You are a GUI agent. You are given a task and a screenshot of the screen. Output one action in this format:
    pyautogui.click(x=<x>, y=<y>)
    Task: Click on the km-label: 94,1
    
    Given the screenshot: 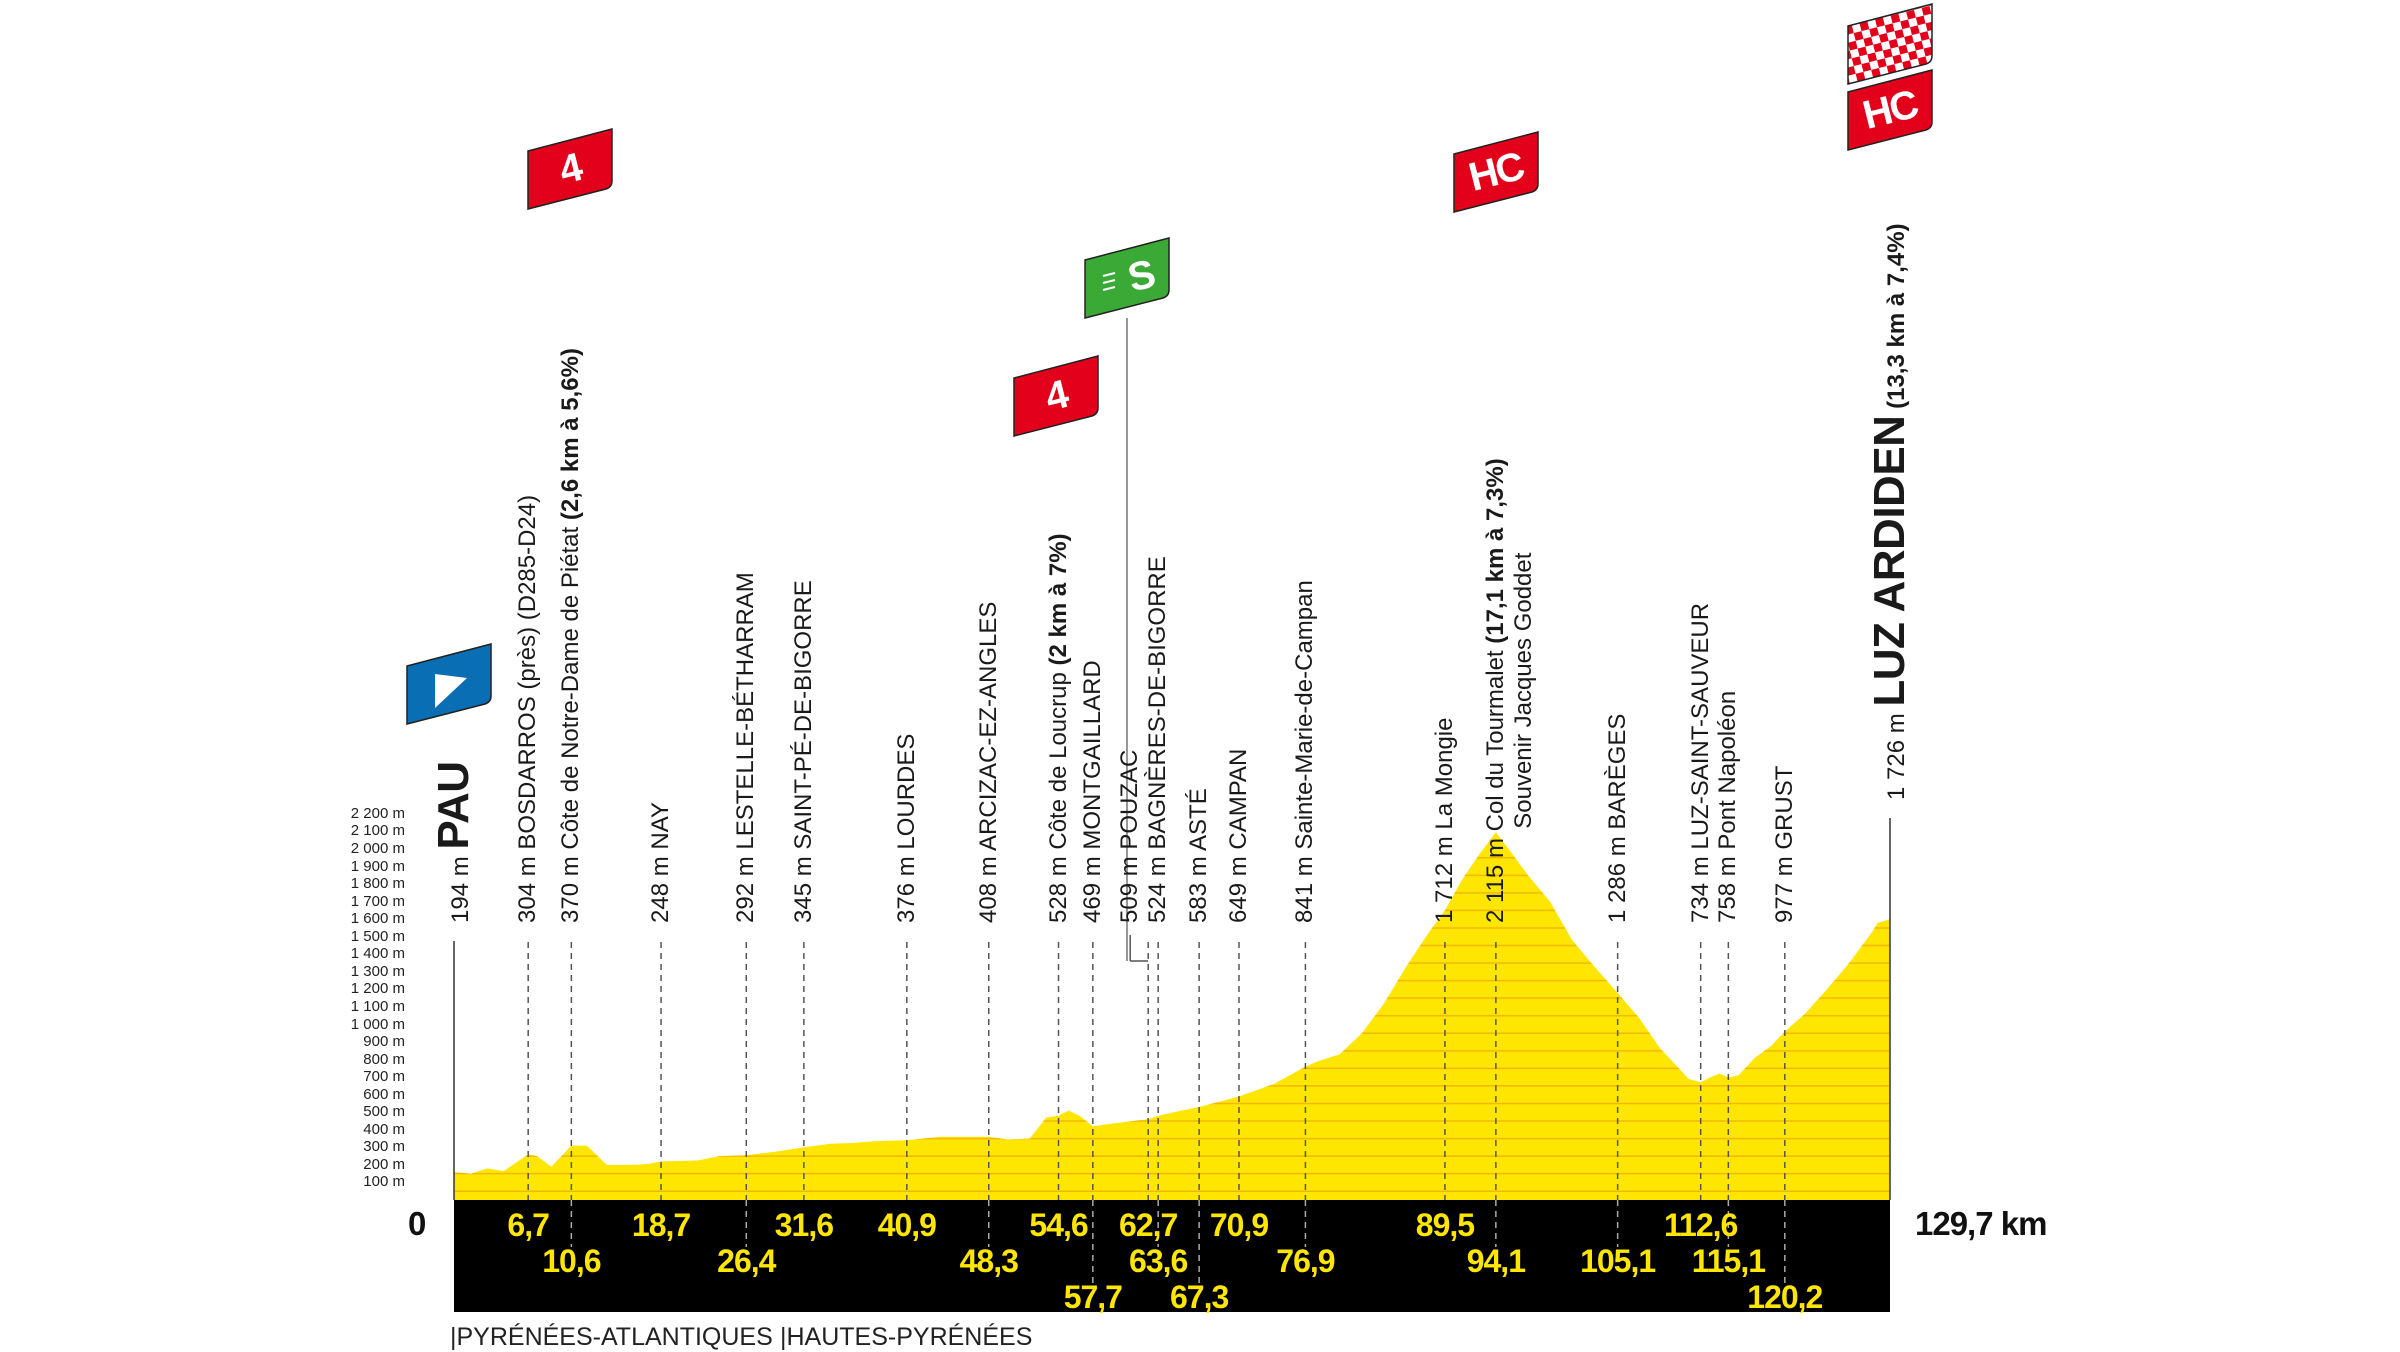 What is the action you would take?
    pyautogui.click(x=1496, y=1261)
    